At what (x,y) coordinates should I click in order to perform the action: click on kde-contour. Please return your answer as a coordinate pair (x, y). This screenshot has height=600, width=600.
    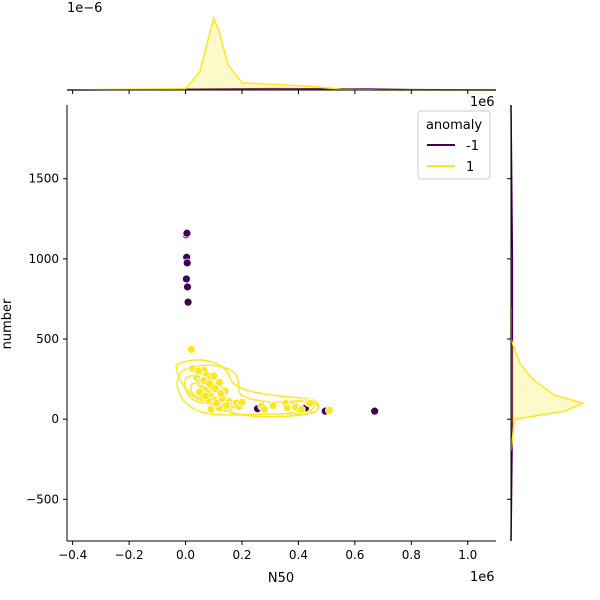
    Looking at the image, I should click on (245, 390).